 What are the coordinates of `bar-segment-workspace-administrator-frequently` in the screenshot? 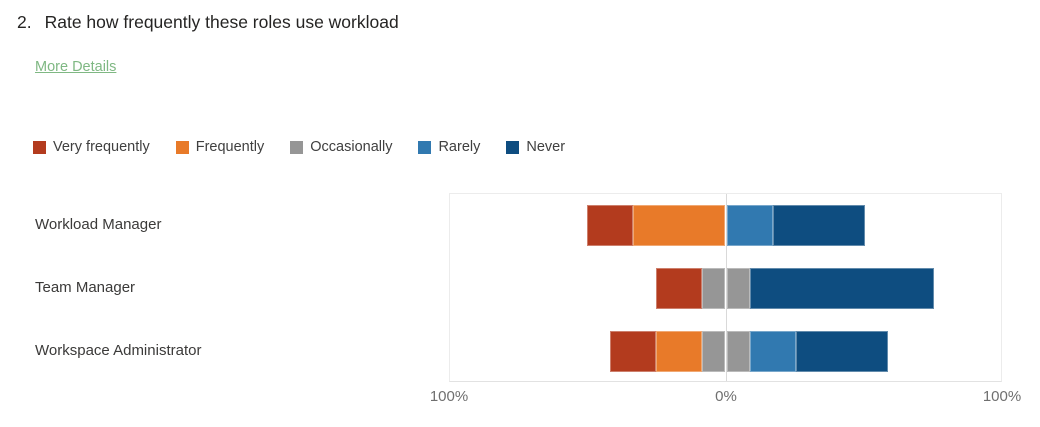 It's located at (678, 351).